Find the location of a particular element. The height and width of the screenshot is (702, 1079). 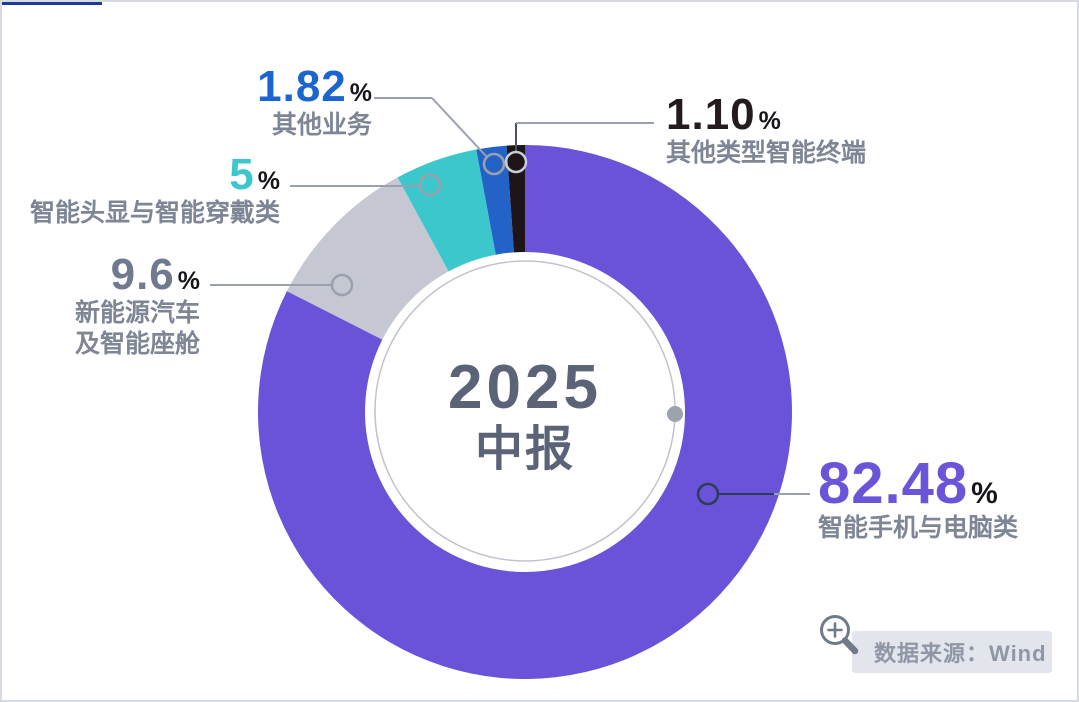

center-label-period: 中报 is located at coordinates (524, 449).